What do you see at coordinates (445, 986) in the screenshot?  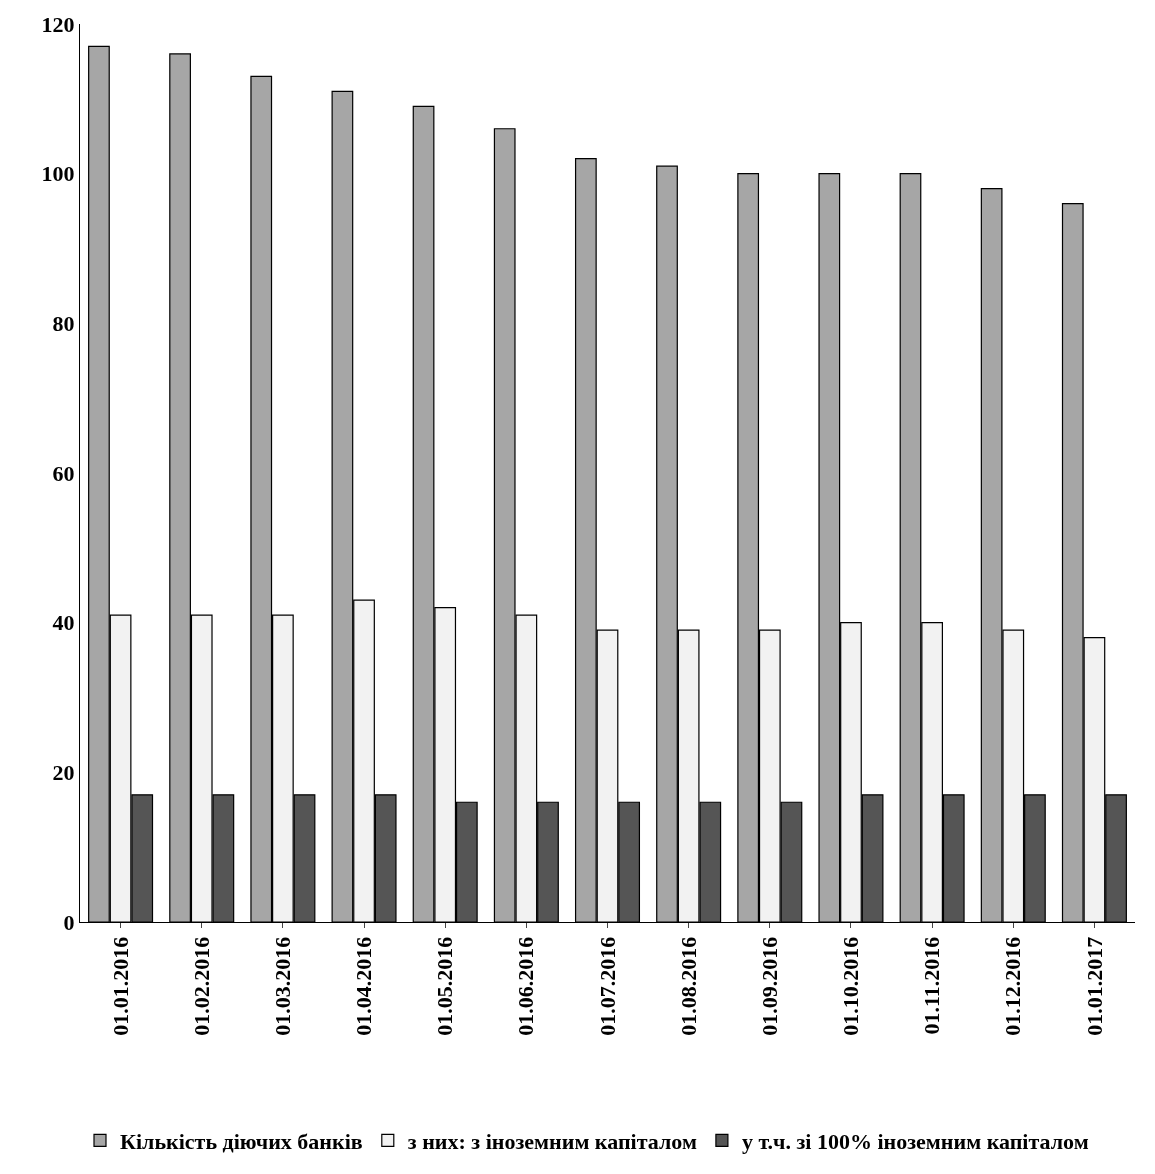 I see `x-tick-label: 01.05.2016` at bounding box center [445, 986].